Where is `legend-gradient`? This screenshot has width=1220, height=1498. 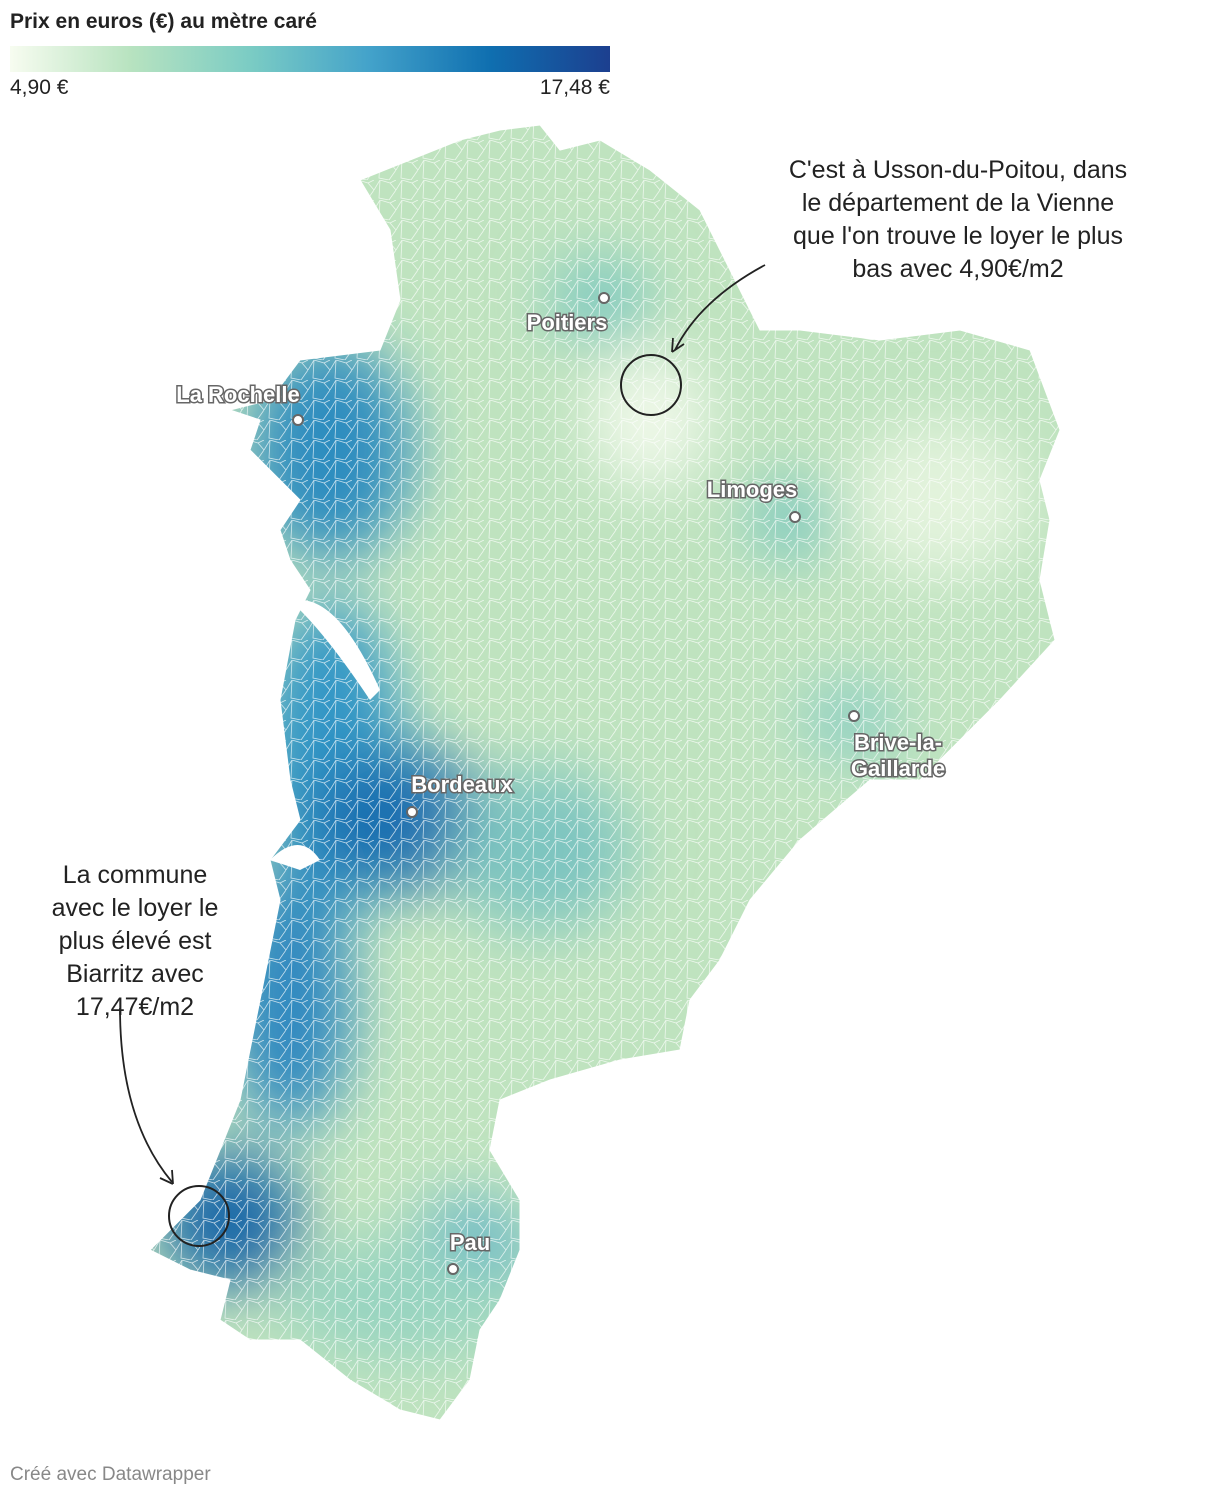
legend-gradient is located at coordinates (310, 59).